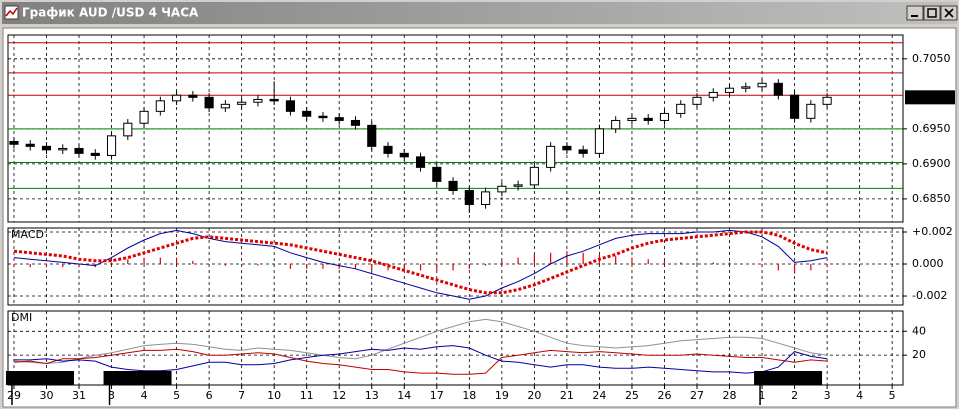  Describe the element at coordinates (209, 395) in the screenshot. I see `x-tick-label: 6` at that location.